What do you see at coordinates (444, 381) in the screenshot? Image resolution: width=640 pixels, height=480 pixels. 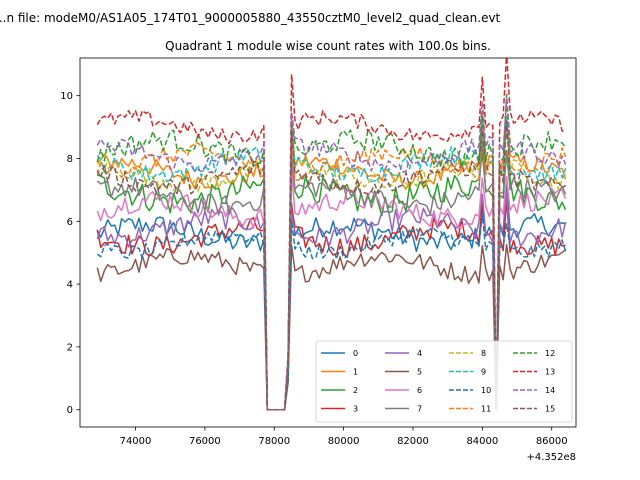 I see `legend-box` at bounding box center [444, 381].